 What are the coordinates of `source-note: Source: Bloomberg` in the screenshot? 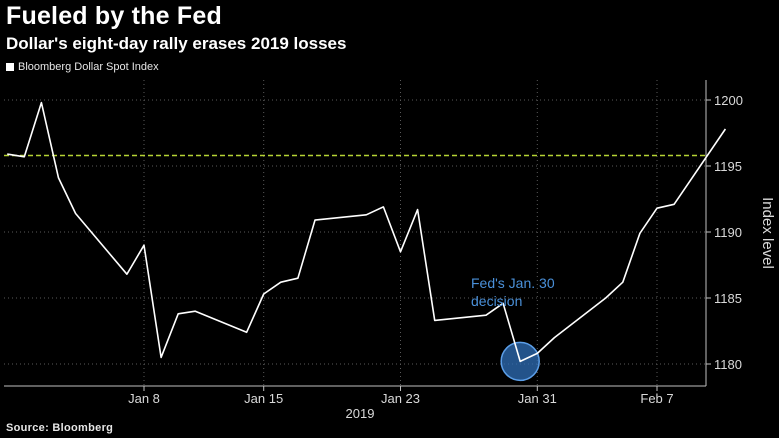 It's located at (60, 428).